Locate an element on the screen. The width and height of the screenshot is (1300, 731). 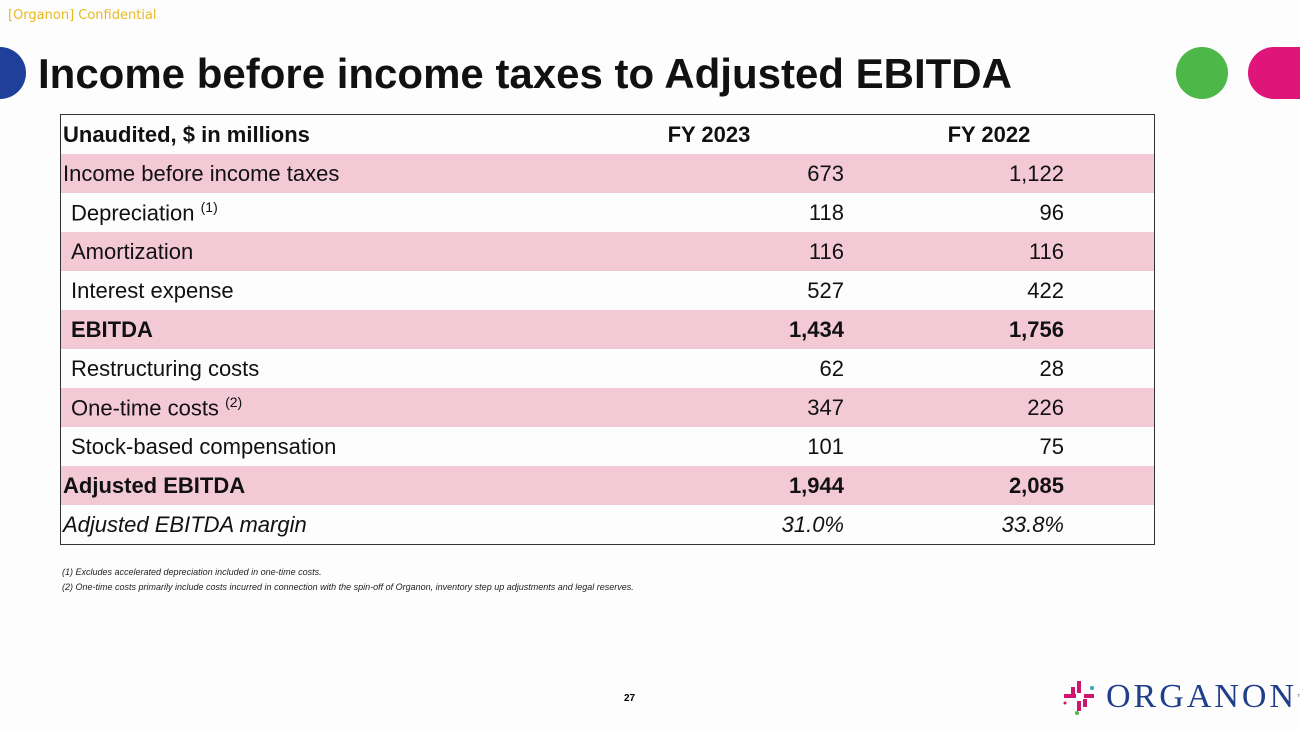
row-label: One-time costs (2) is located at coordinates (307, 407).